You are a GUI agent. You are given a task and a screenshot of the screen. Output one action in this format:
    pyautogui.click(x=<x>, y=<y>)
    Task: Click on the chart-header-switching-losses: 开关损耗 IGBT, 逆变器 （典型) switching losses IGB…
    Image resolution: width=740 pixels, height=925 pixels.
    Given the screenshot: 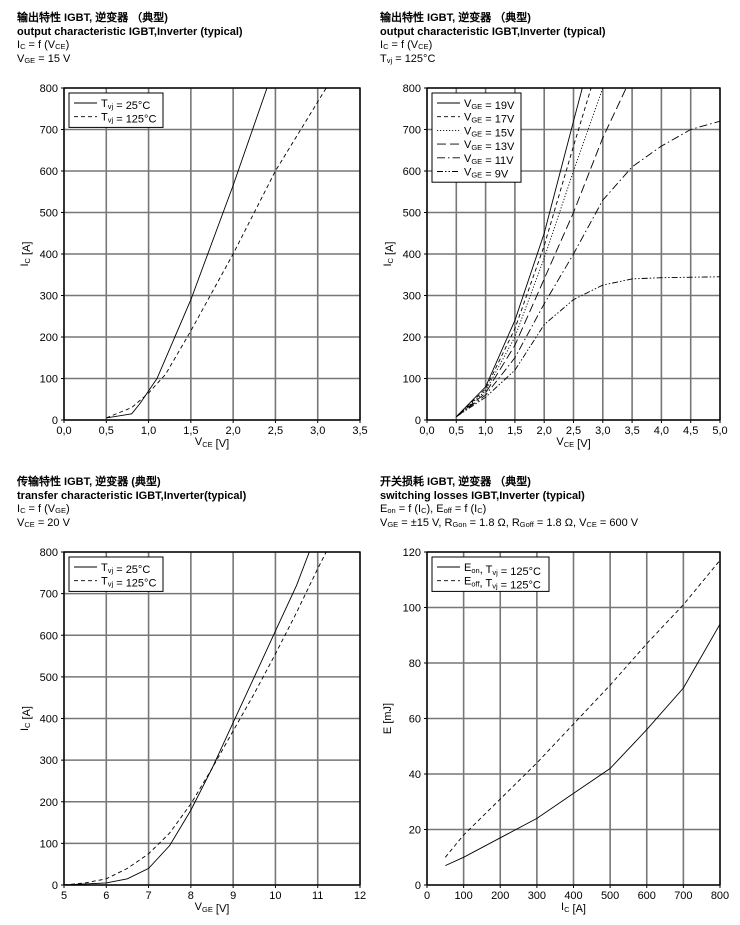 What is the action you would take?
    pyautogui.click(x=509, y=503)
    